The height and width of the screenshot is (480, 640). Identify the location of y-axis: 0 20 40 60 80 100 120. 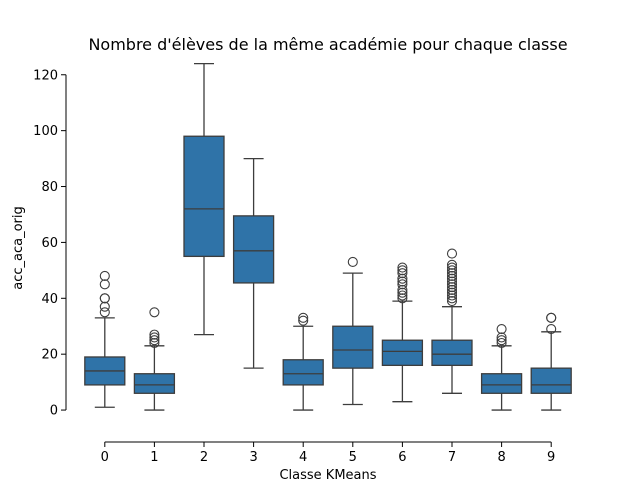
(50, 243).